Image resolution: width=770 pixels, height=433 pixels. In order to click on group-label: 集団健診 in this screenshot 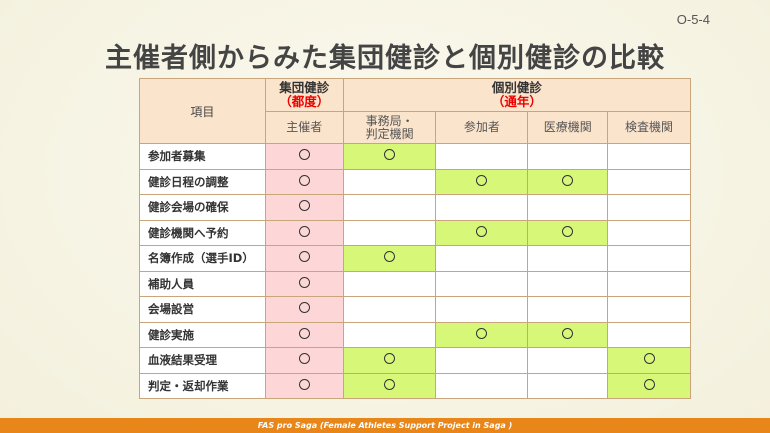, I will do `click(304, 87)`.